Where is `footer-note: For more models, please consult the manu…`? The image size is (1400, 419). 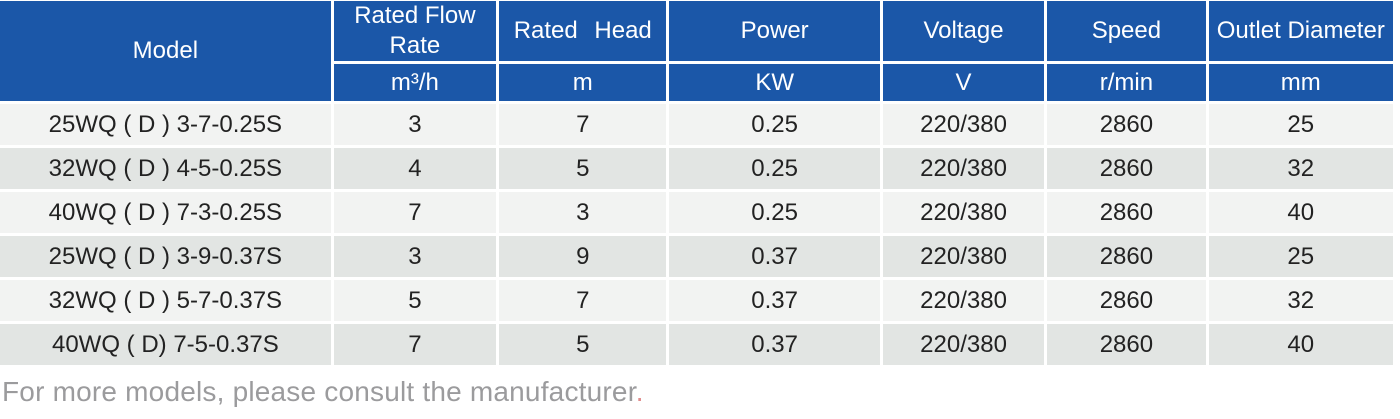 footer-note: For more models, please consult the manu… is located at coordinates (701, 392).